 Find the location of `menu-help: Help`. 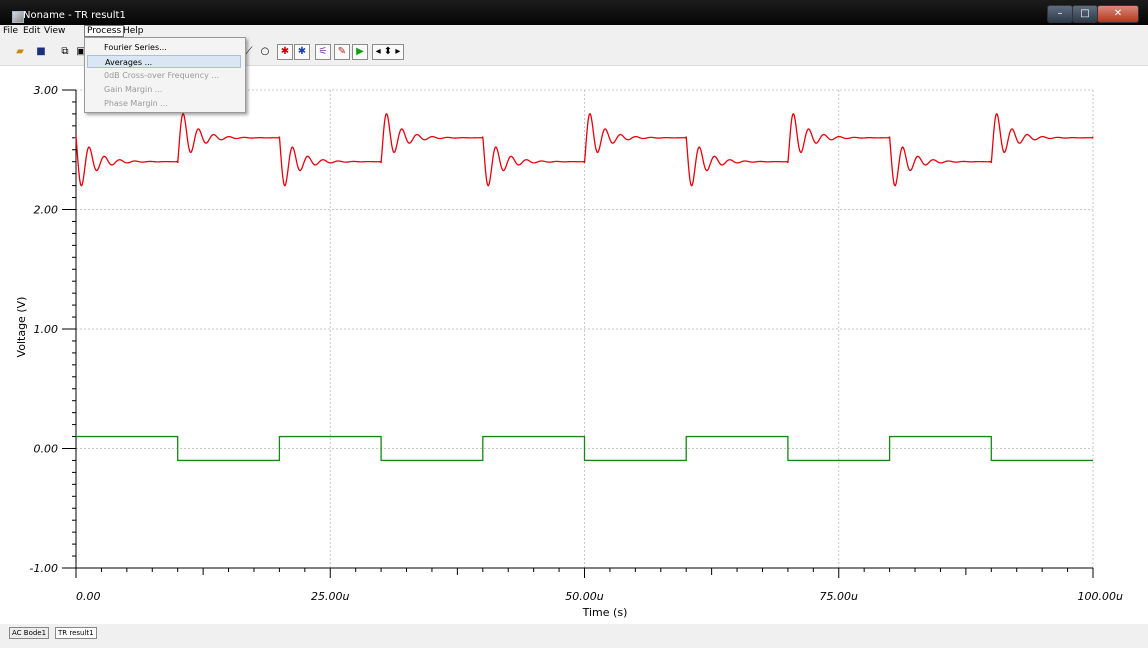

menu-help: Help is located at coordinates (133, 31).